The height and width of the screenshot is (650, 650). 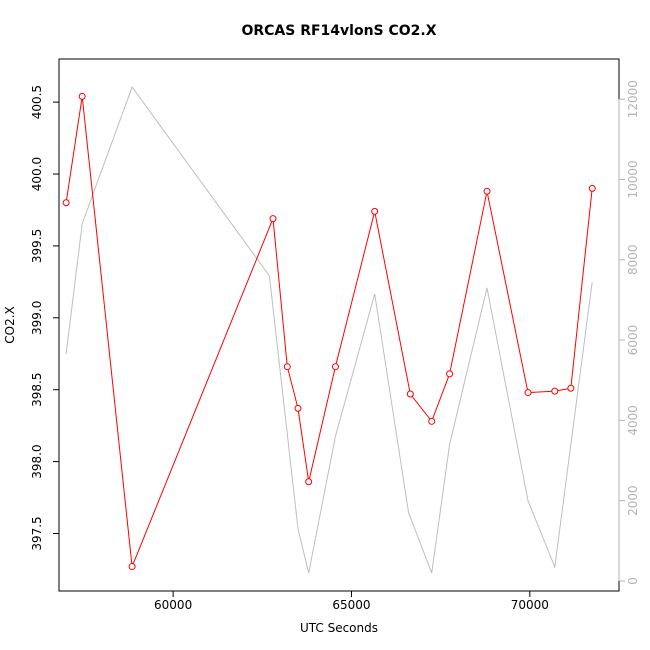 What do you see at coordinates (633, 179) in the screenshot?
I see `y2-tick-label: 10000` at bounding box center [633, 179].